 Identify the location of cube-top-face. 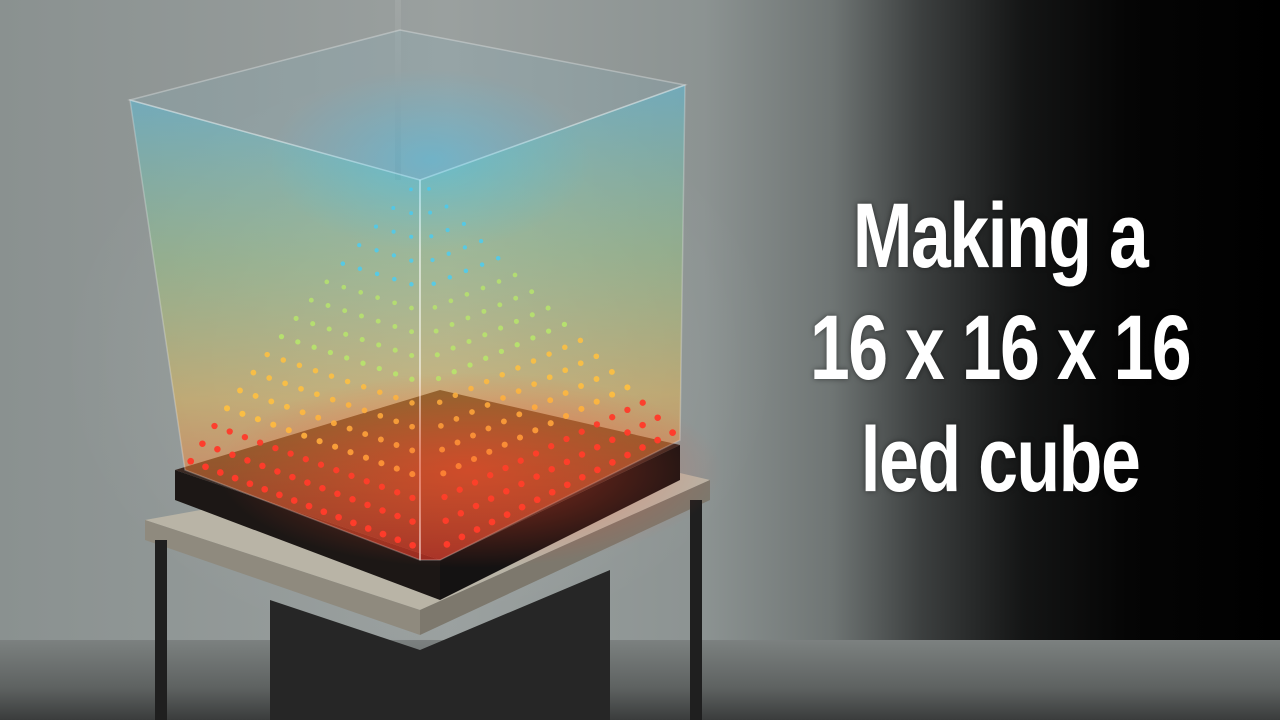
(407, 105).